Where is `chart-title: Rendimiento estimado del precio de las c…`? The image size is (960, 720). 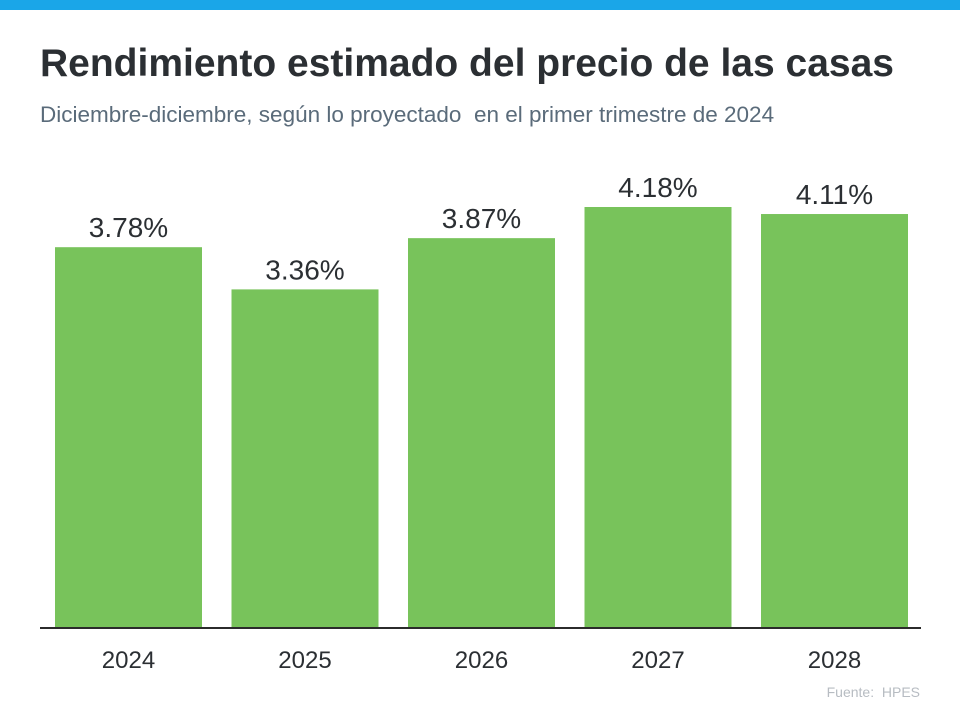
chart-title: Rendimiento estimado del precio de las c… is located at coordinates (467, 63).